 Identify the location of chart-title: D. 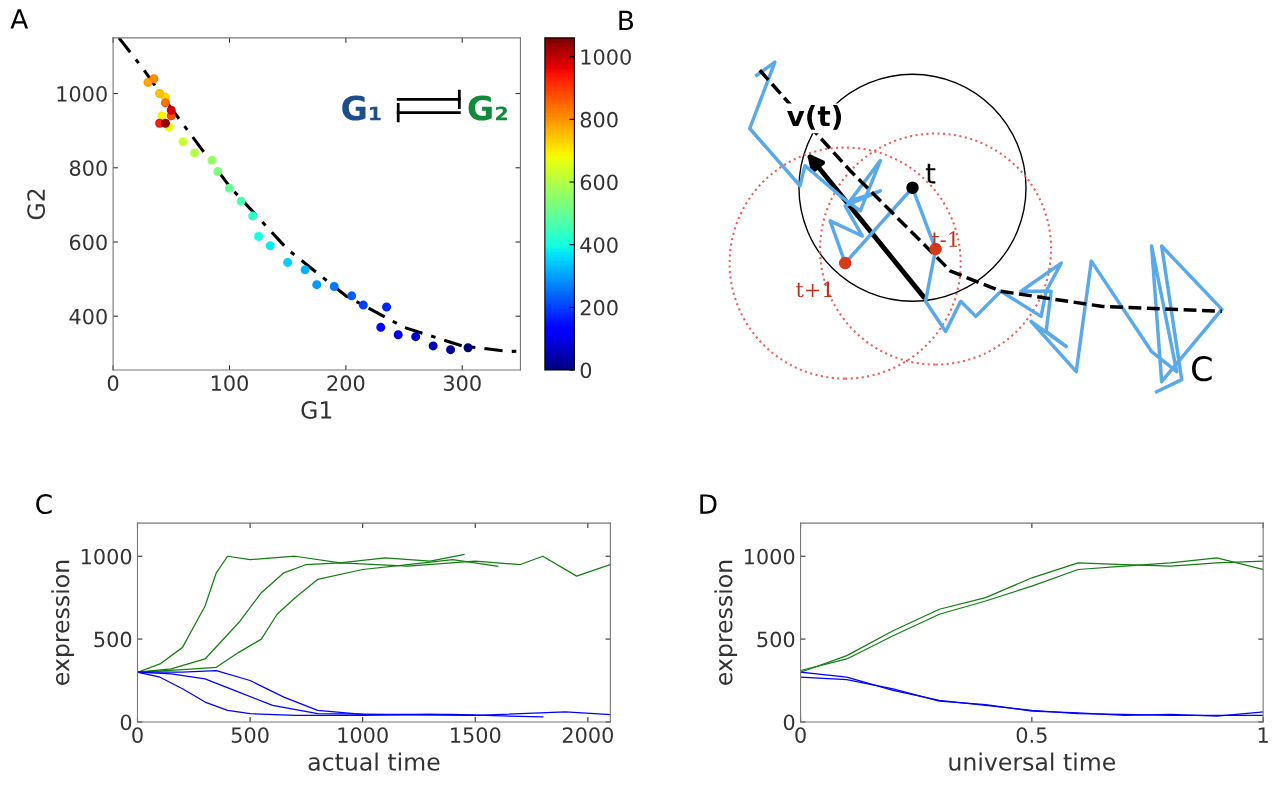
(708, 504).